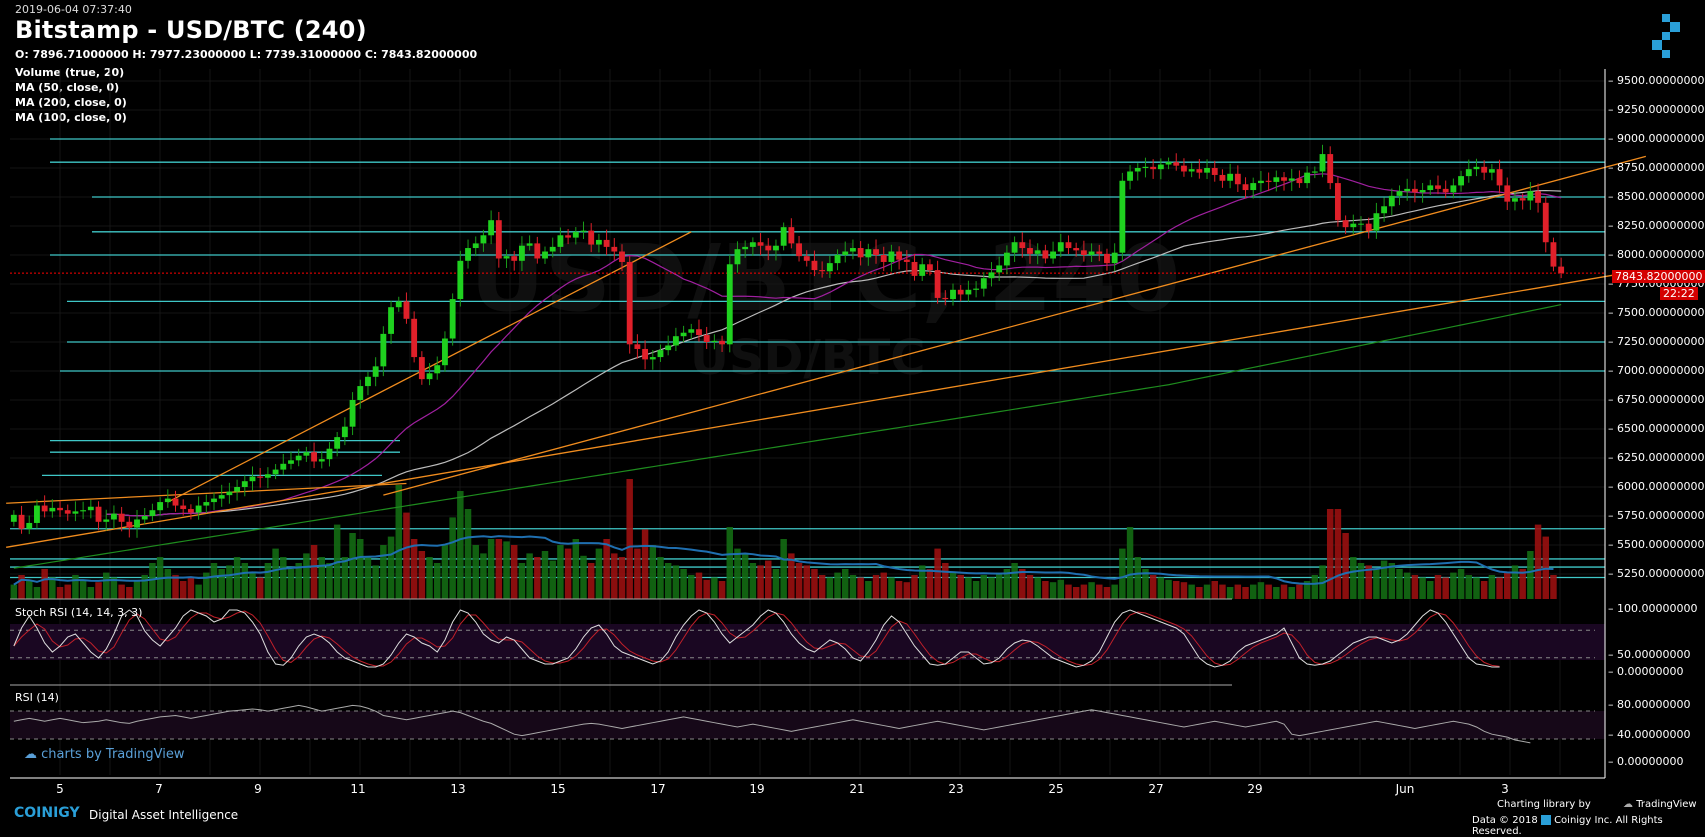 Image resolution: width=1705 pixels, height=837 pixels. What do you see at coordinates (70, 72) in the screenshot?
I see `indicator-volume: Volume (true, 20)` at bounding box center [70, 72].